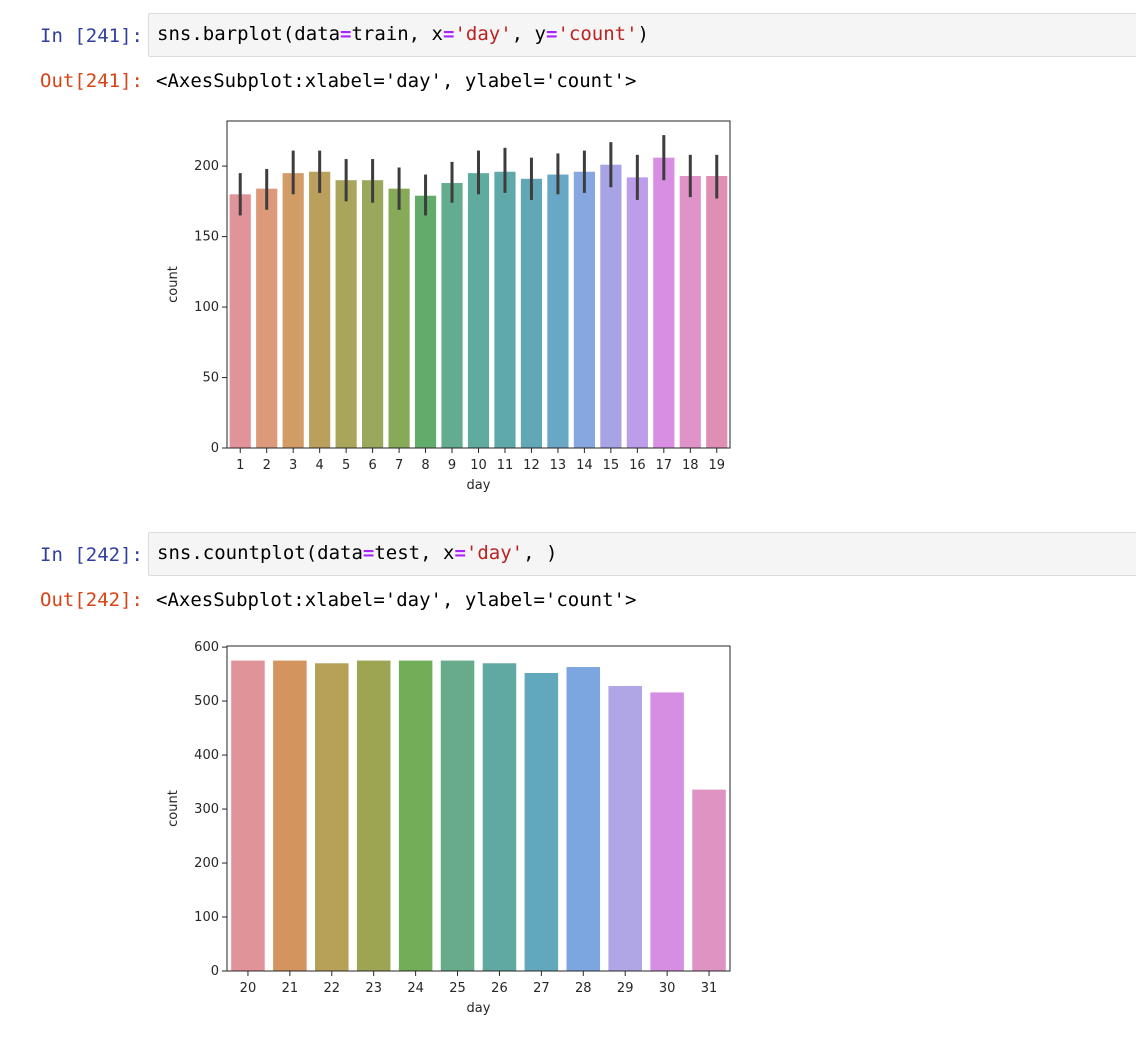 The height and width of the screenshot is (1042, 1136). What do you see at coordinates (690, 465) in the screenshot?
I see `x-tick-label: 18` at bounding box center [690, 465].